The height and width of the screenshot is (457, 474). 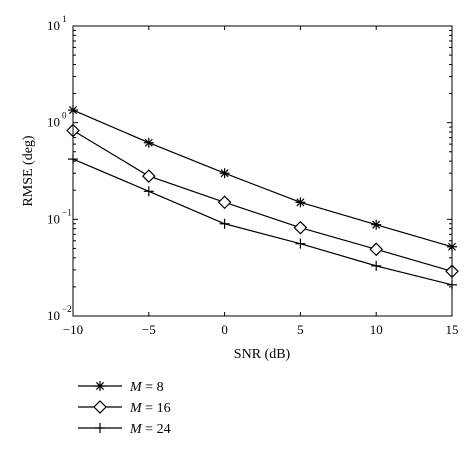 I want to click on legend-entry: M = 8, so click(x=121, y=387).